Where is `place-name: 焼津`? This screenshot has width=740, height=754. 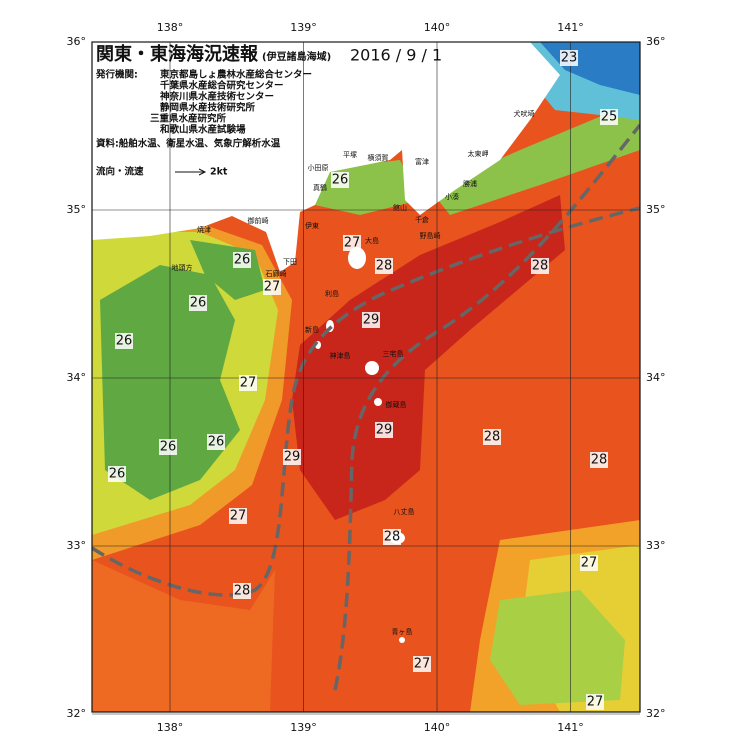 place-name: 焼津 is located at coordinates (204, 229).